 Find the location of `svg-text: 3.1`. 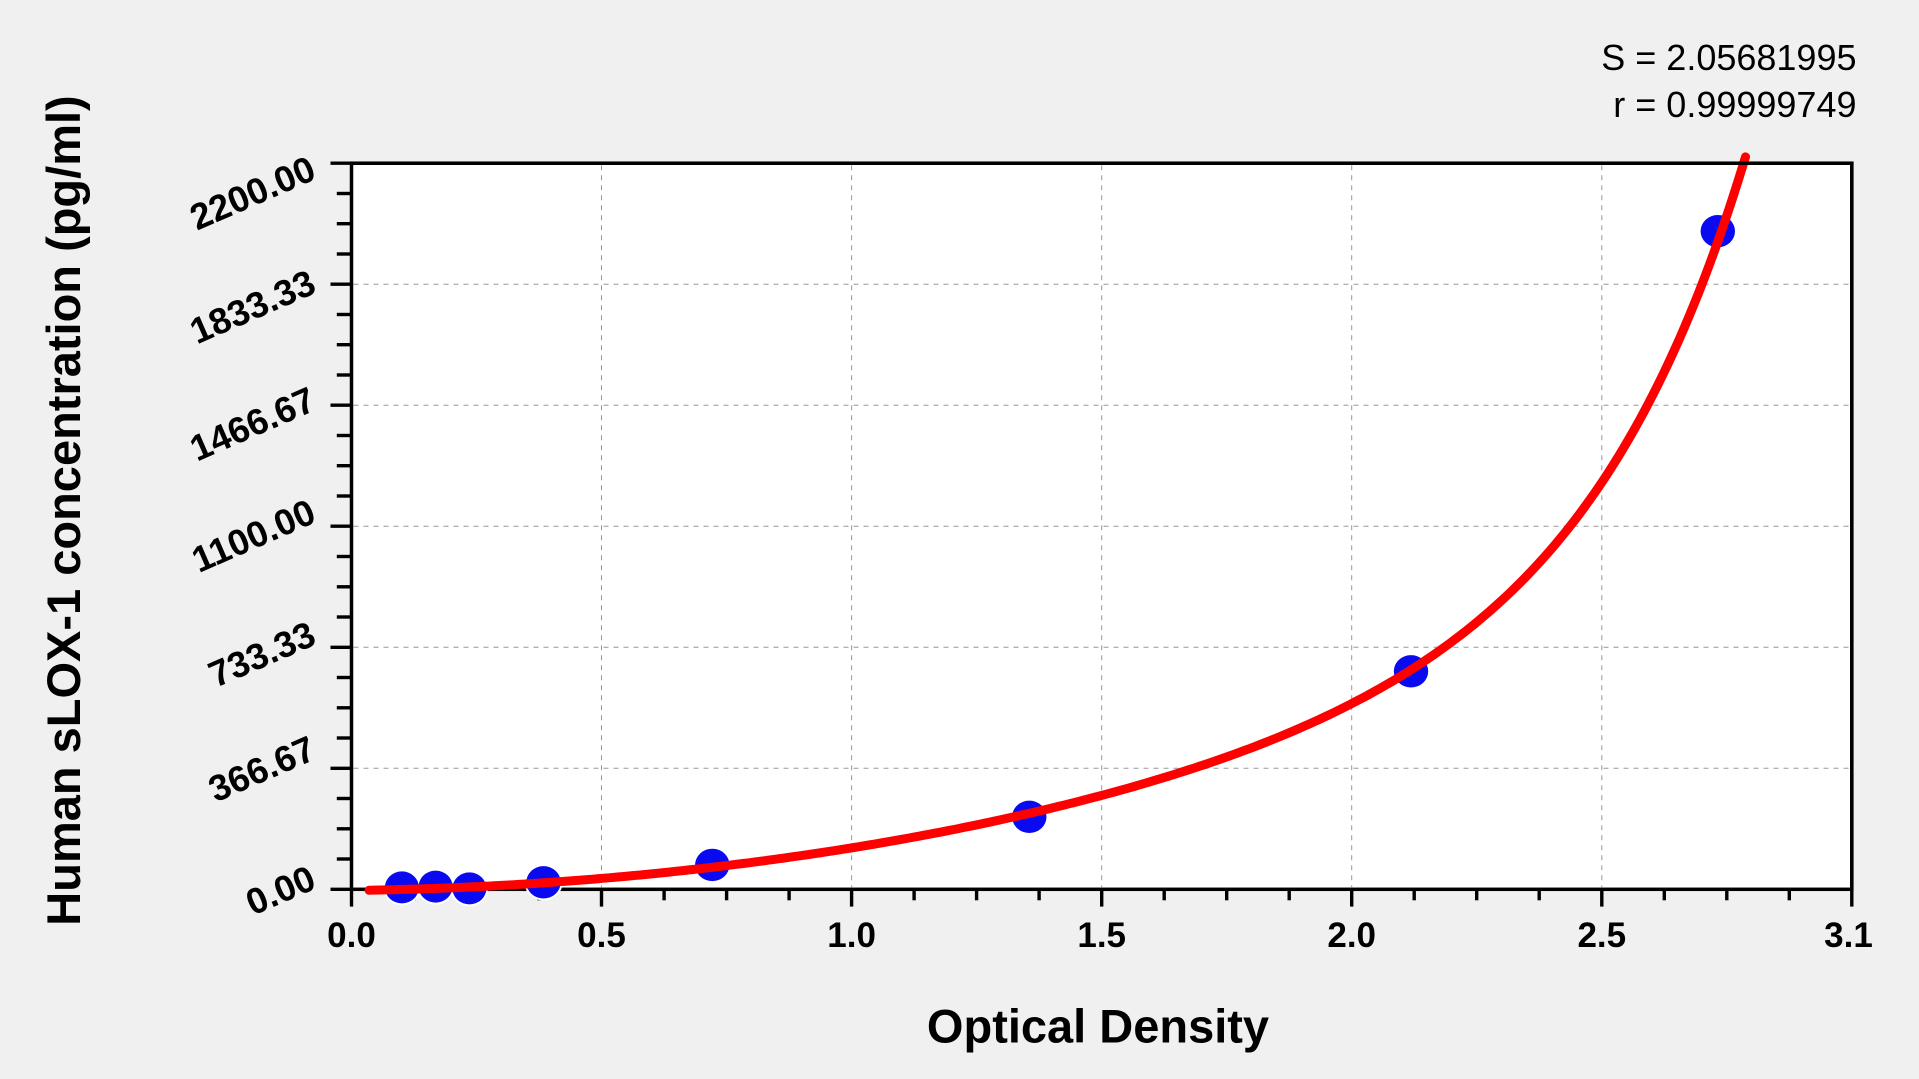

svg-text: 3.1 is located at coordinates (1848, 935).